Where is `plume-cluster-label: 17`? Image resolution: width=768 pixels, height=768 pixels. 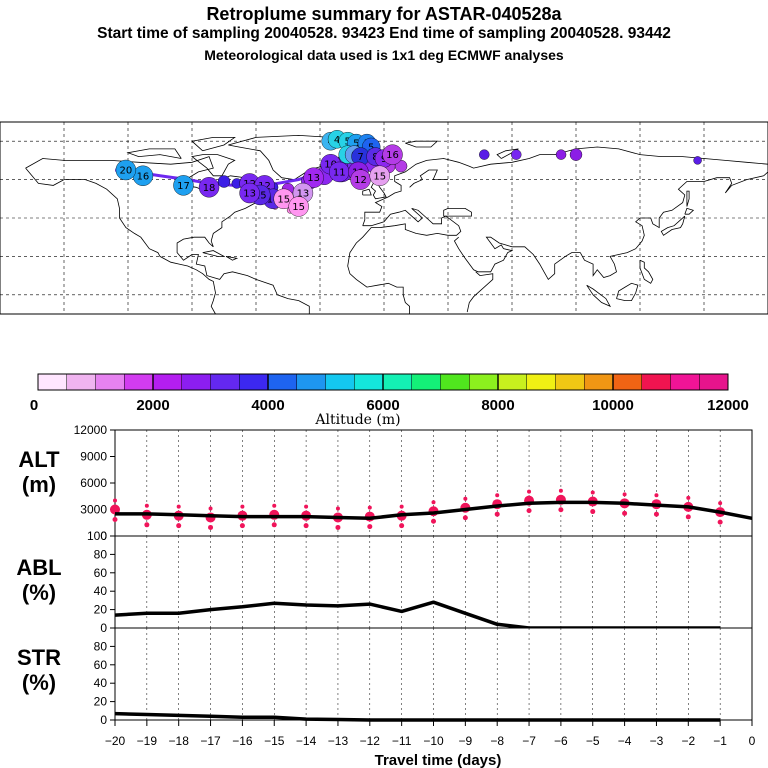 plume-cluster-label: 17 is located at coordinates (183, 186).